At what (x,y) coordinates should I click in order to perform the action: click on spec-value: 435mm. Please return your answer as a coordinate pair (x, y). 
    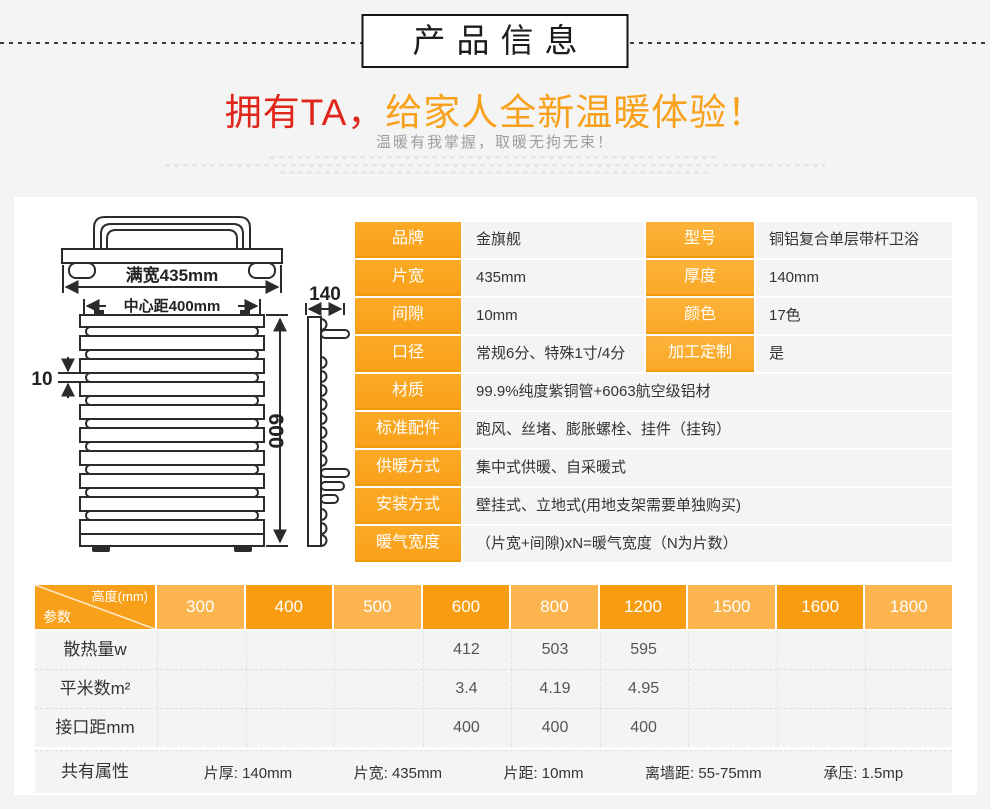
    Looking at the image, I should click on (553, 278).